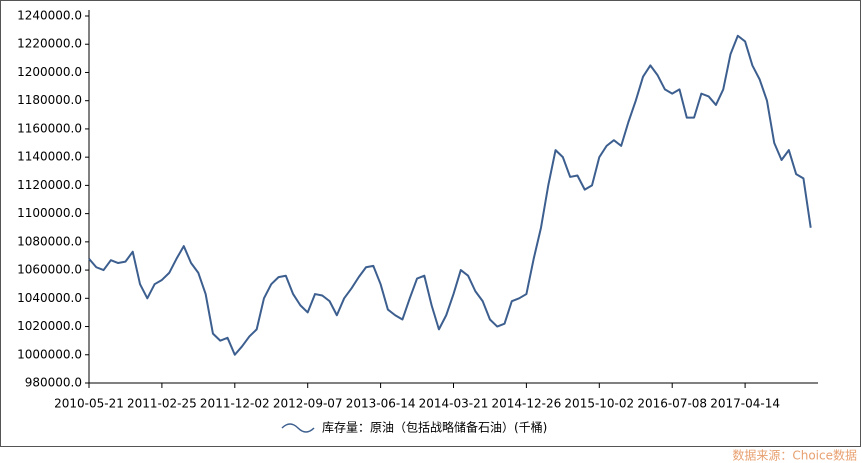 The height and width of the screenshot is (463, 862). I want to click on x-tick-label: 2011-12-02, so click(235, 404).